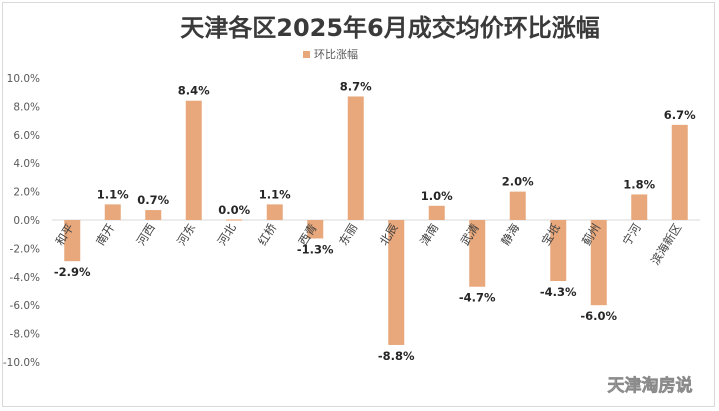 The image size is (719, 411). I want to click on data-label: 0.7%, so click(153, 200).